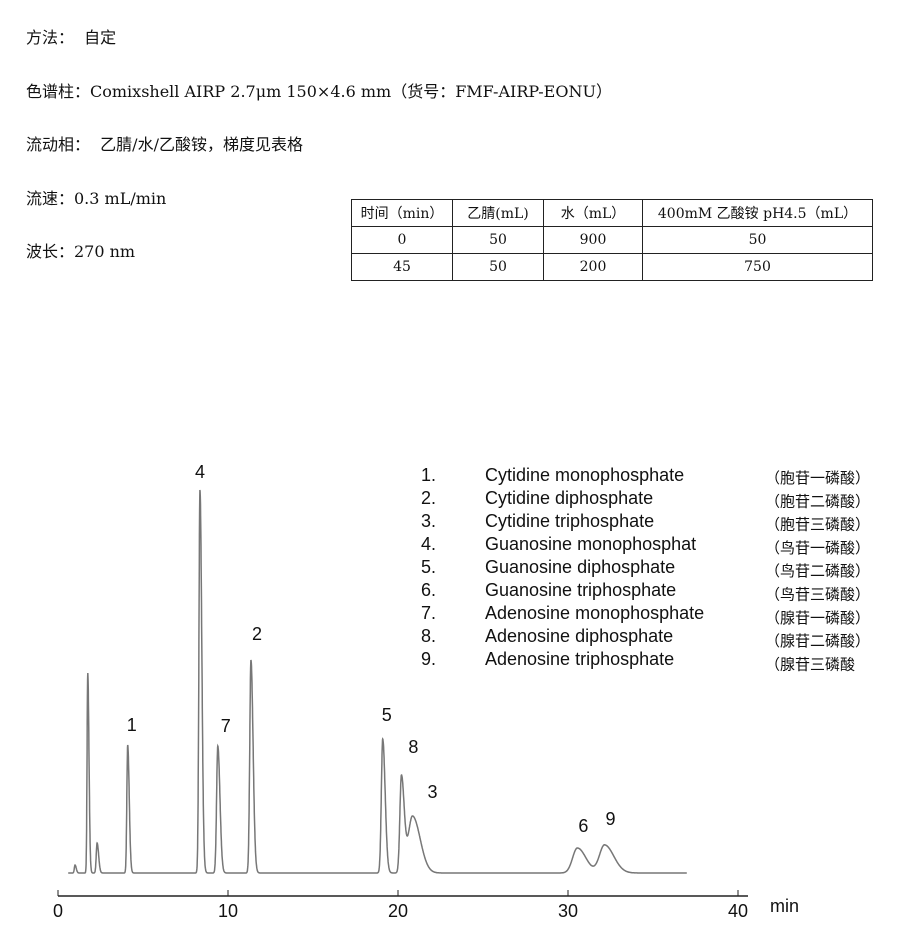 Image resolution: width=915 pixels, height=944 pixels. What do you see at coordinates (590, 544) in the screenshot?
I see `legend-name: Guanosine monophosphat` at bounding box center [590, 544].